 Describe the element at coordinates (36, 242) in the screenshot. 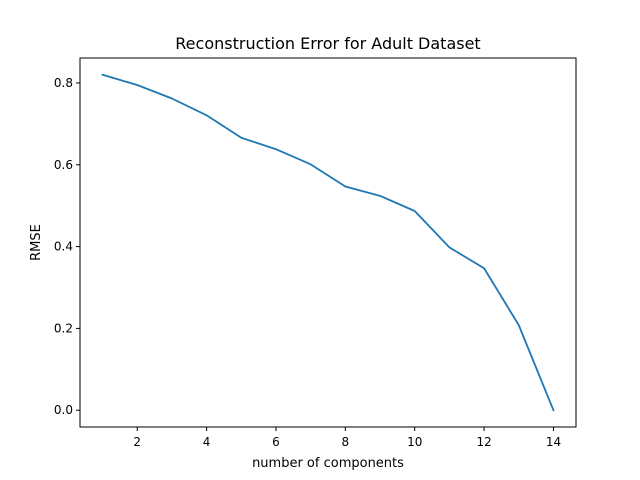

I see `y-axis-label: RMSE` at that location.